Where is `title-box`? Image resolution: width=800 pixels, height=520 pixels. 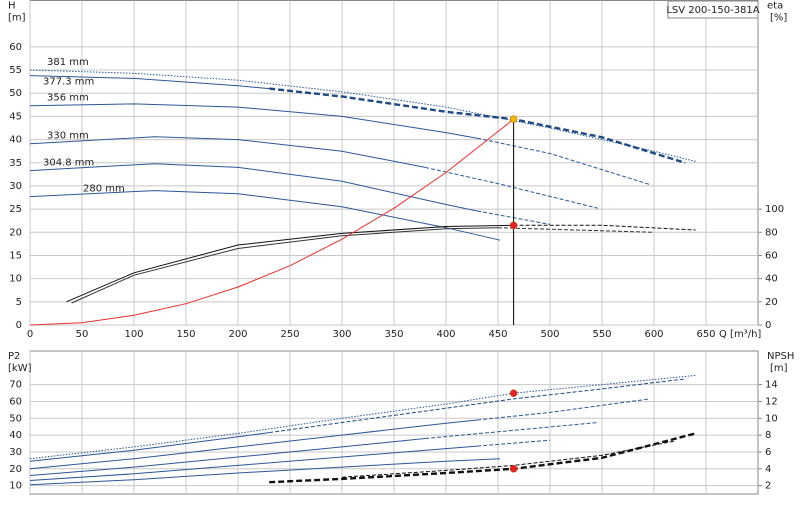
title-box is located at coordinates (713, 9).